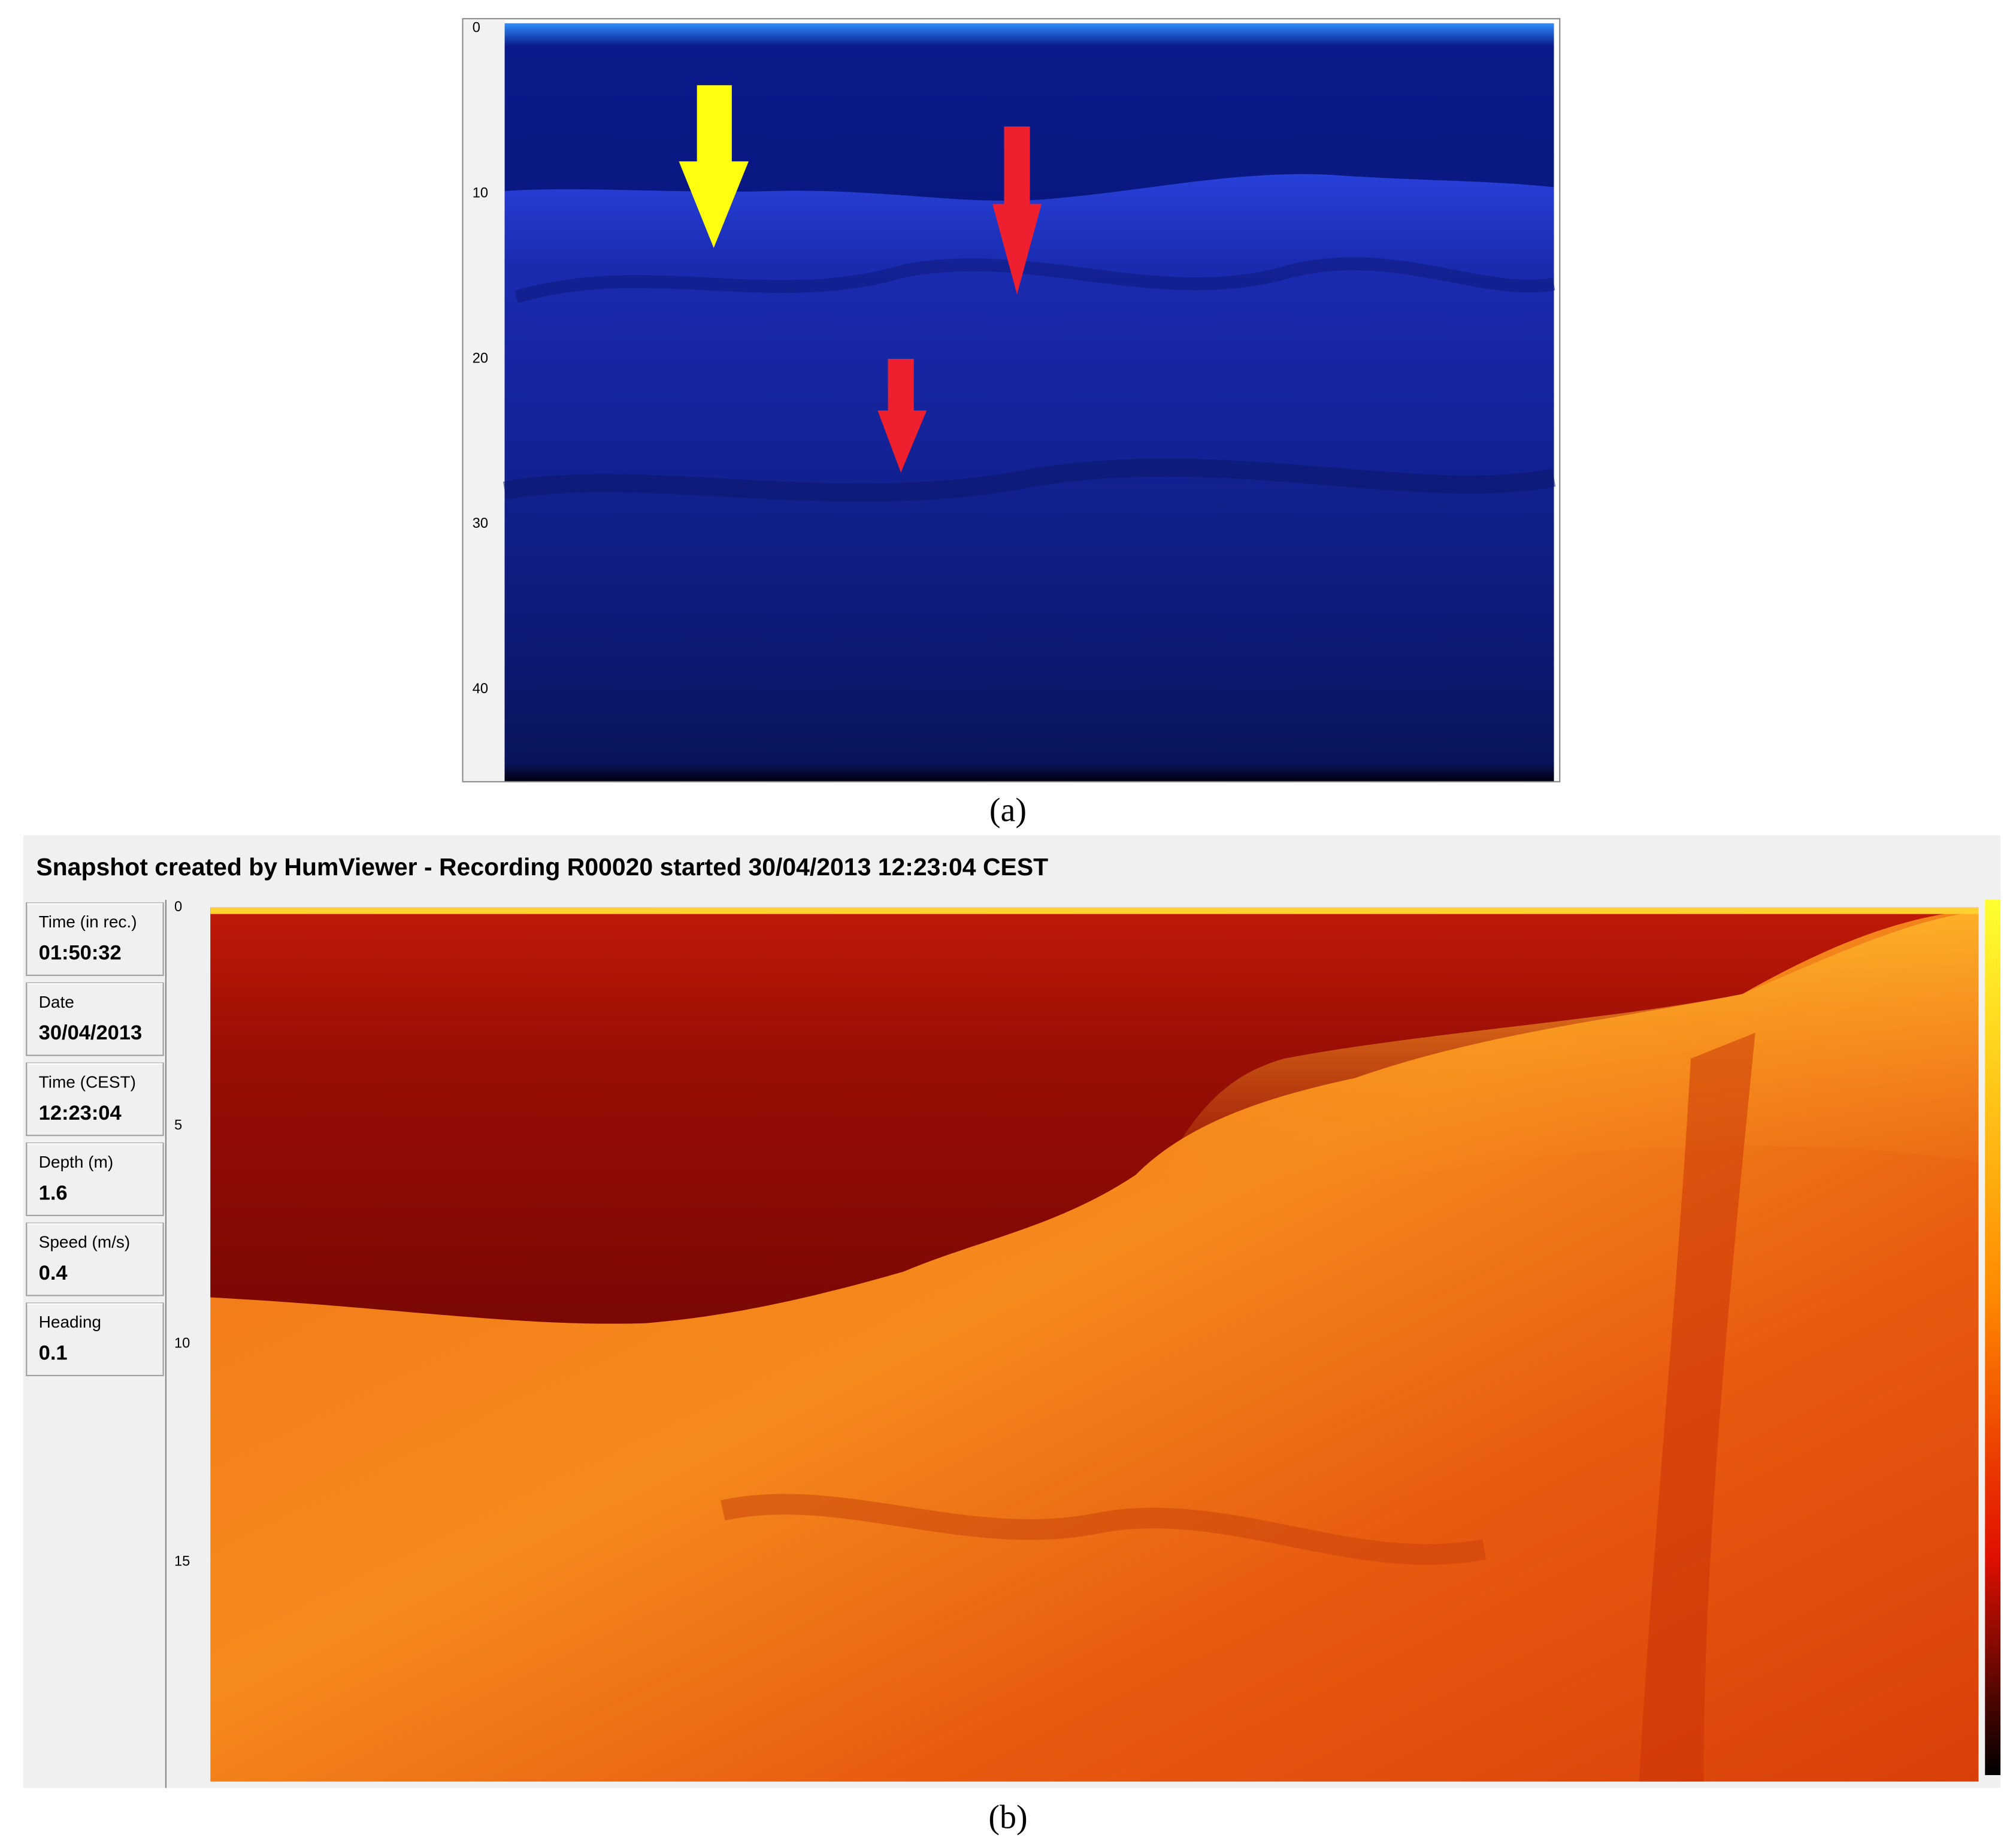 Image resolution: width=2016 pixels, height=1847 pixels. Describe the element at coordinates (53, 1353) in the screenshot. I see `field-value: 0.1` at that location.